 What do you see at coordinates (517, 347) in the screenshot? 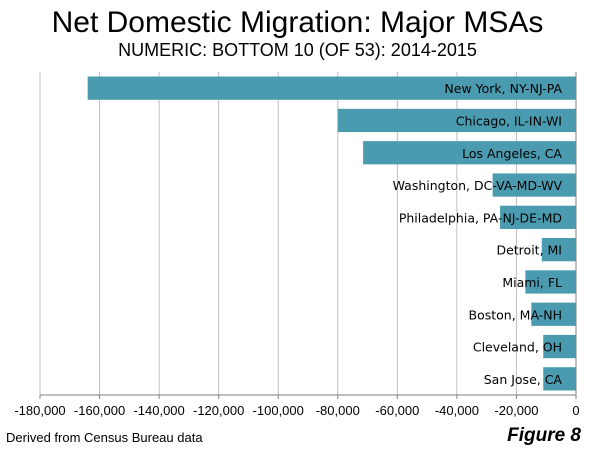
I see `bar-category-label: Cleveland, OH` at bounding box center [517, 347].